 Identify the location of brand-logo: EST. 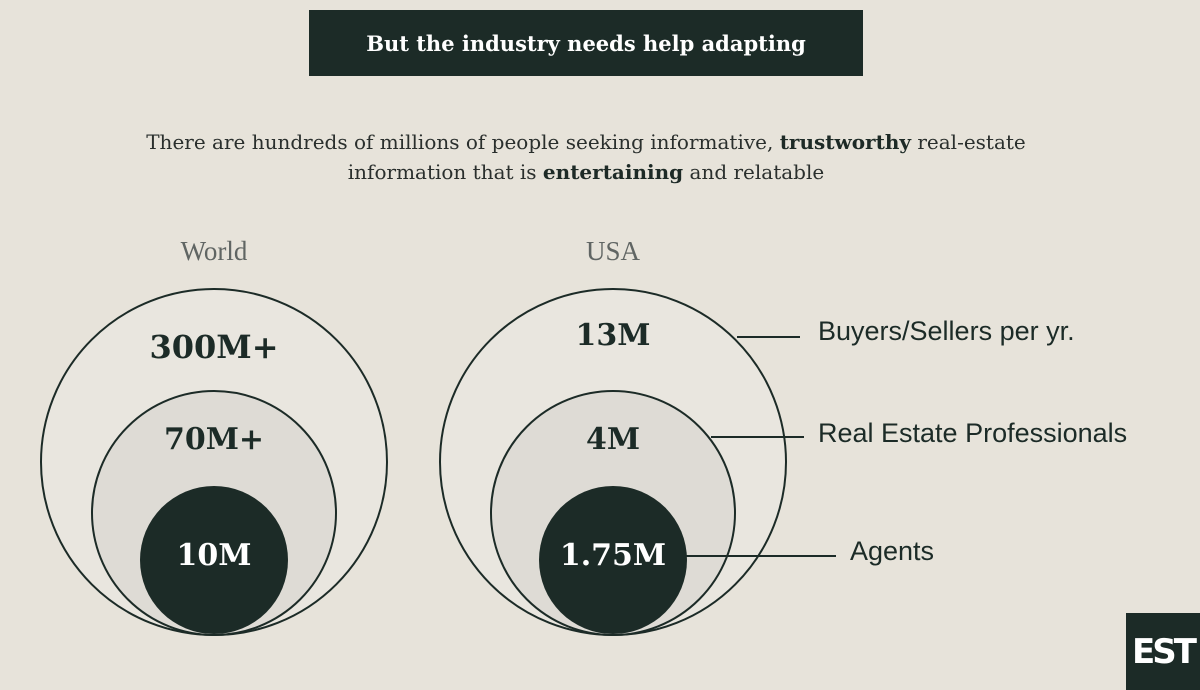
(1163, 651).